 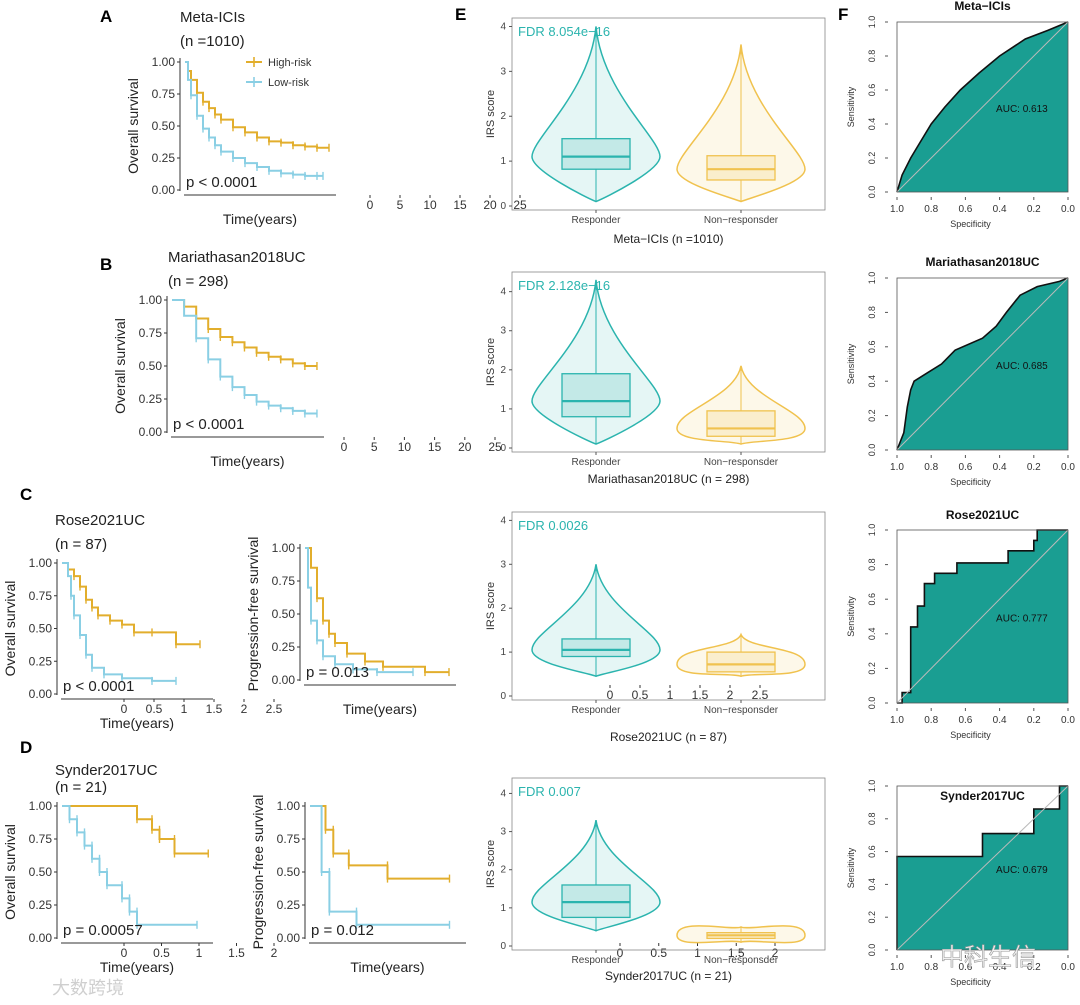 I want to click on violin-y-label: IRS score, so click(x=491, y=864).